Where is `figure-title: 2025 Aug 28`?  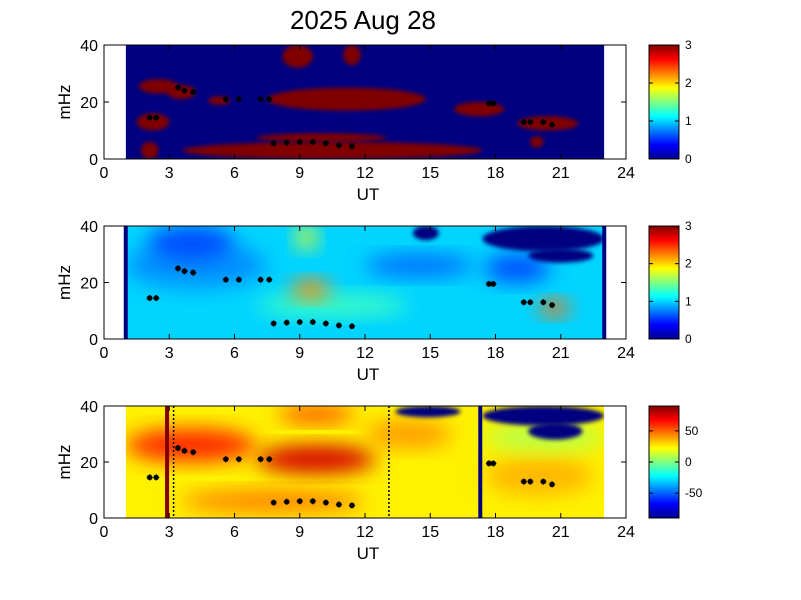 figure-title: 2025 Aug 28 is located at coordinates (363, 20).